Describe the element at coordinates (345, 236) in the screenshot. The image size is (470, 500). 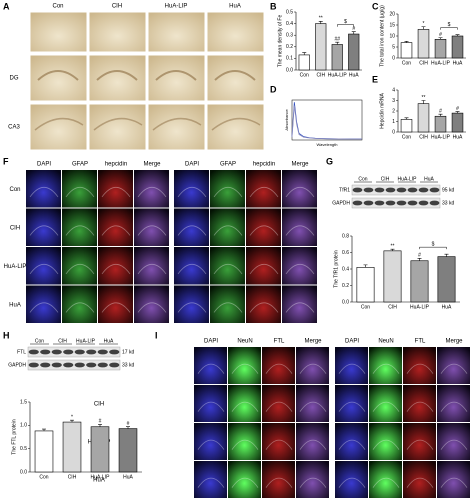
I see `y-tick-label: 0.8` at that location.